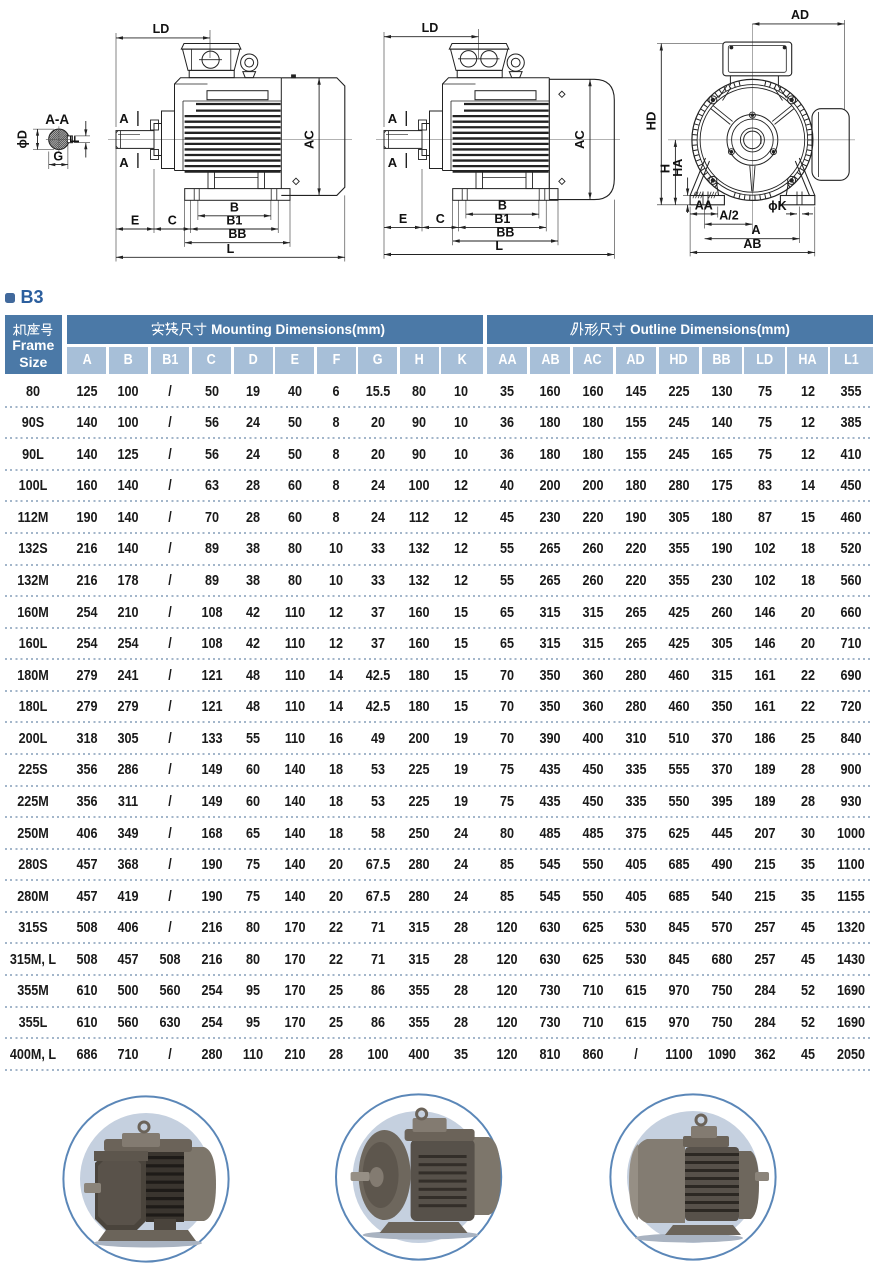 Image resolution: width=890 pixels, height=1274 pixels. Describe the element at coordinates (678, 168) in the screenshot. I see `svg-text: HA` at that location.